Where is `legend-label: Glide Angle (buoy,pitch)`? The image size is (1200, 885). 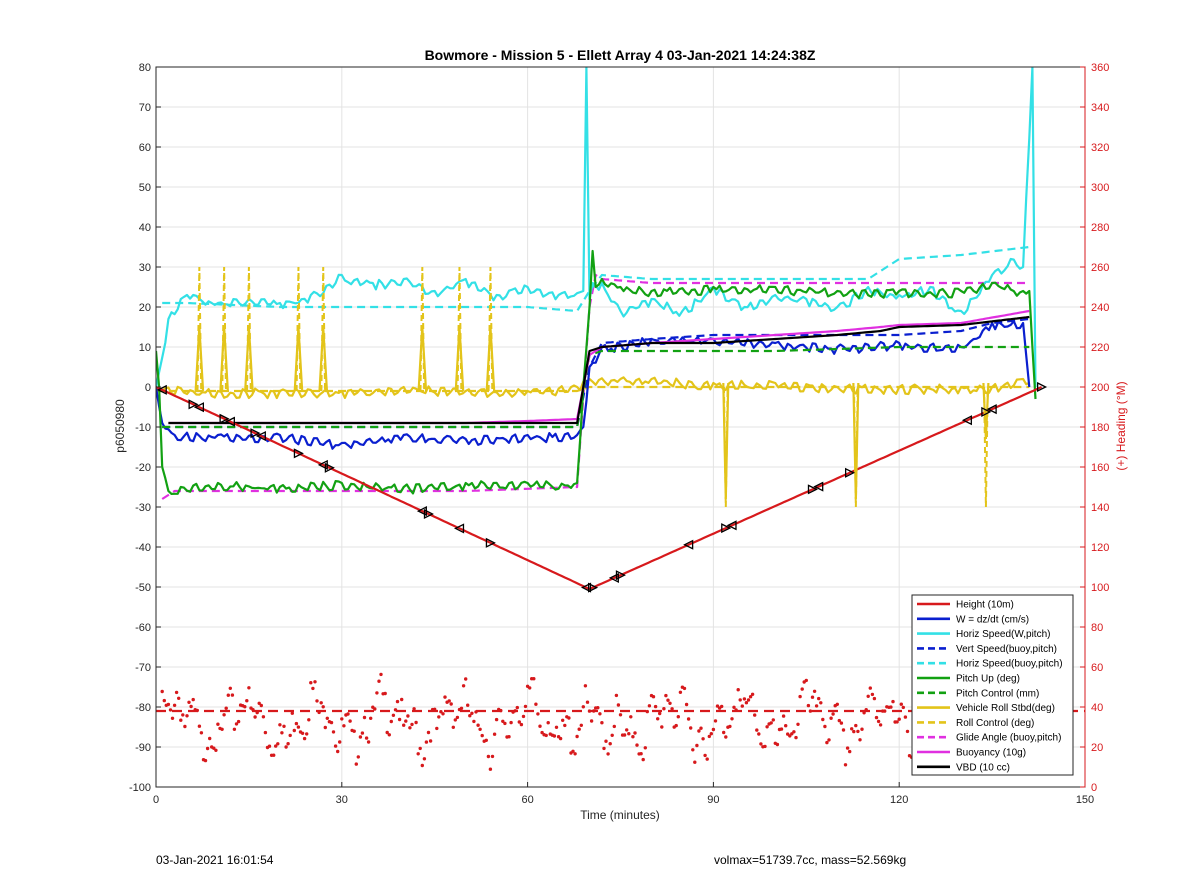 legend-label: Glide Angle (buoy,pitch) is located at coordinates (1008, 738).